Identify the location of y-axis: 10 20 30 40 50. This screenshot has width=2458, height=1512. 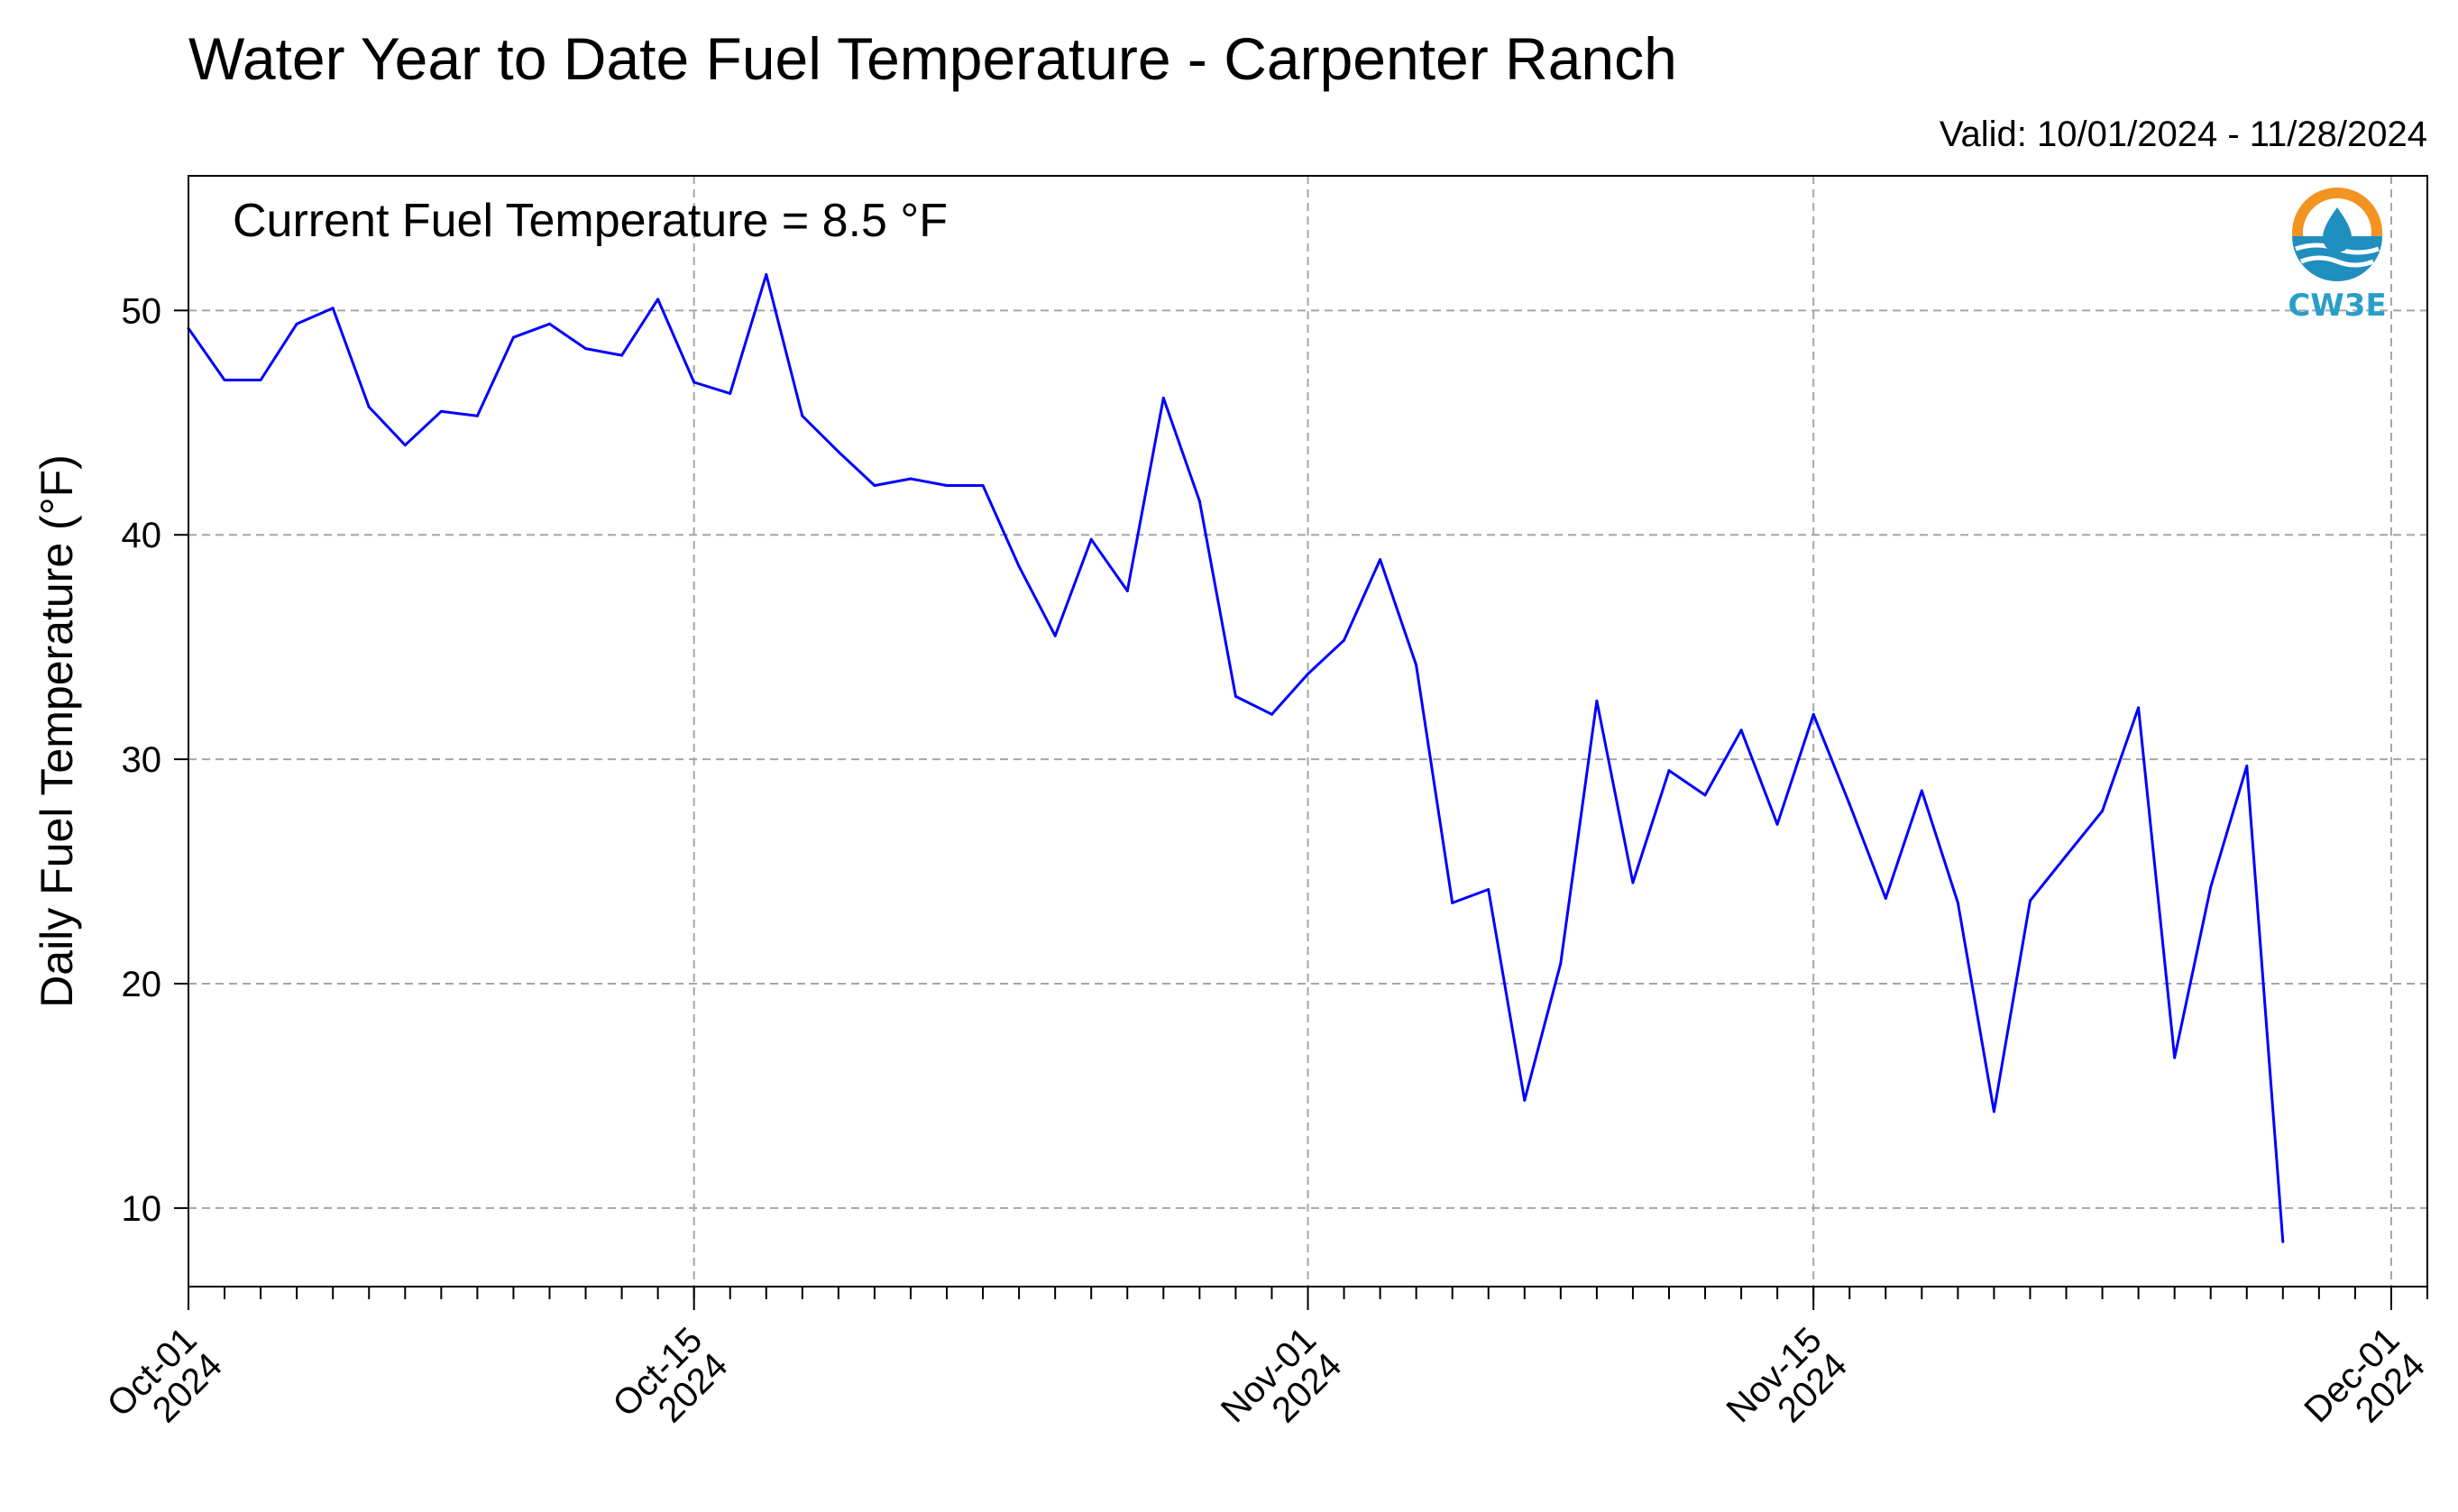
(155, 760).